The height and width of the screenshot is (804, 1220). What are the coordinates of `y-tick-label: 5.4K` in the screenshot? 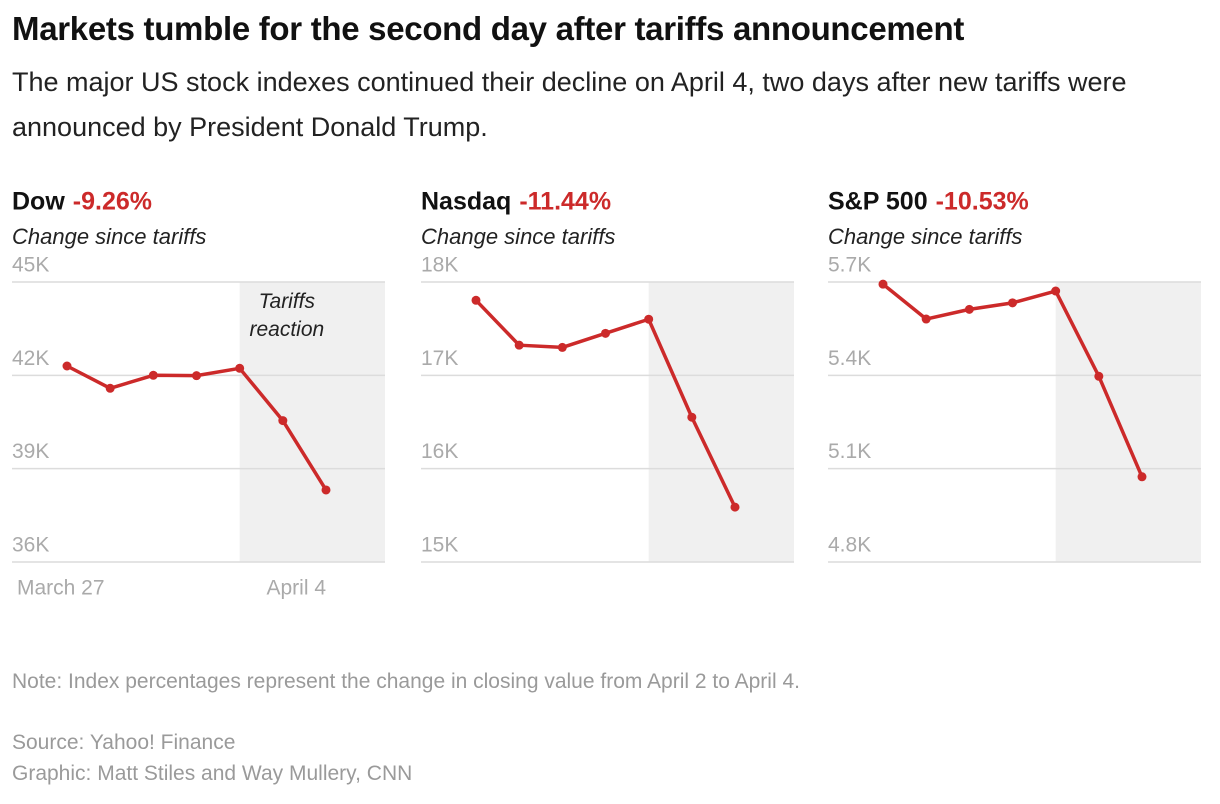 It's located at (849, 358).